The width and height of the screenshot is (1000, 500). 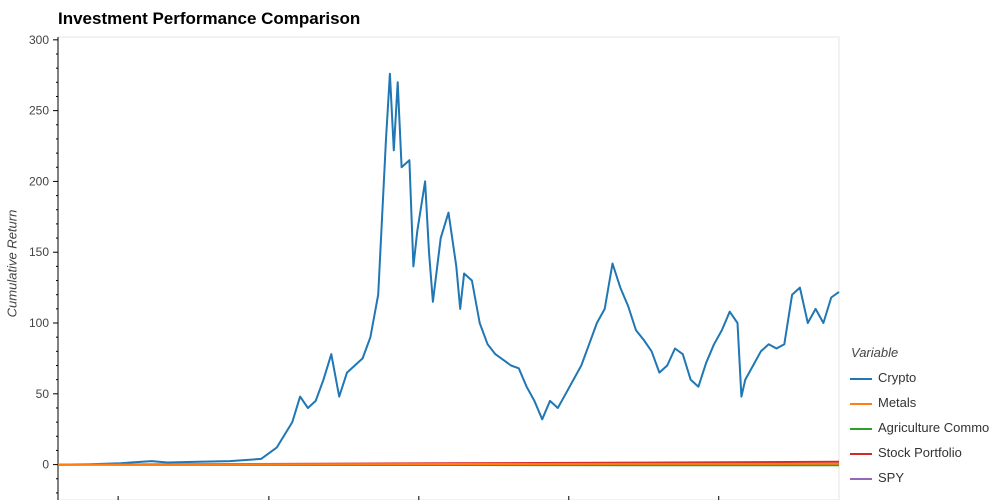 What do you see at coordinates (920, 452) in the screenshot?
I see `legend-label: Stock Portfolio` at bounding box center [920, 452].